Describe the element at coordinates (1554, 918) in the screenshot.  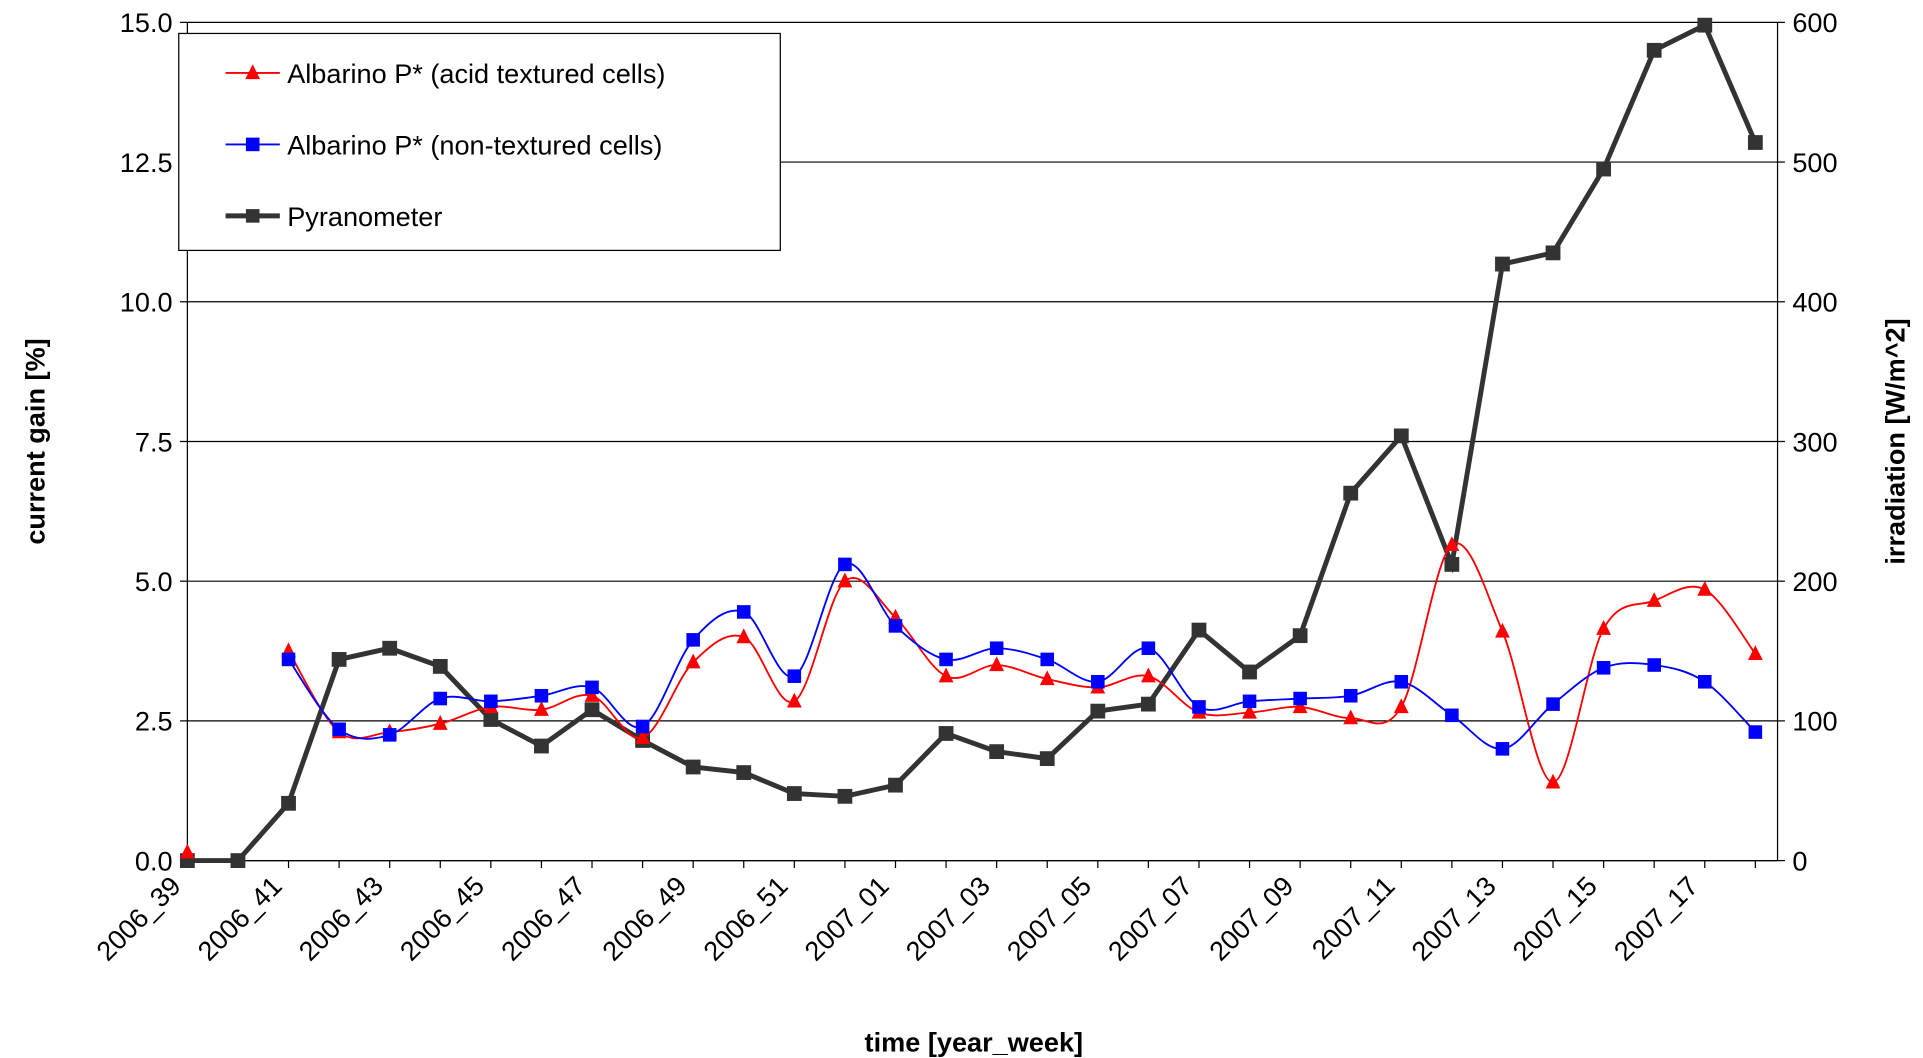
I see `x-tick-label: 2007_15` at that location.